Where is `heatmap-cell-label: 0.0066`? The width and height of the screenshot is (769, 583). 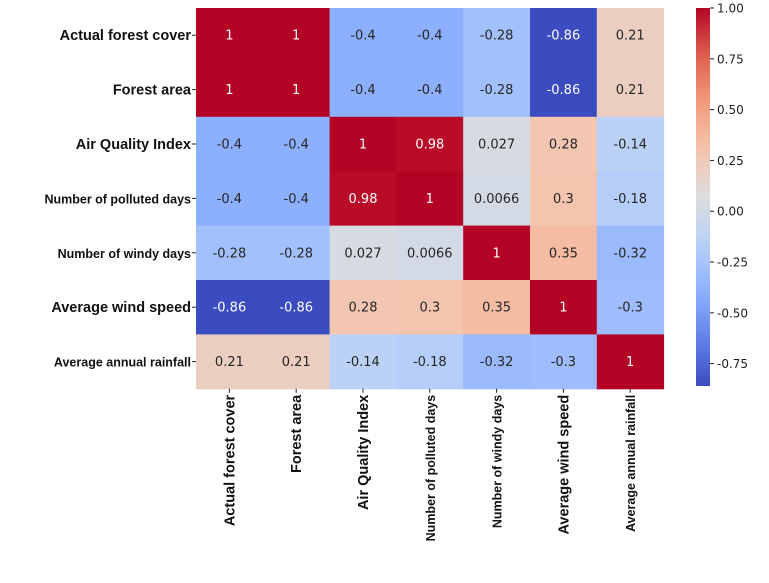 heatmap-cell-label: 0.0066 is located at coordinates (430, 253).